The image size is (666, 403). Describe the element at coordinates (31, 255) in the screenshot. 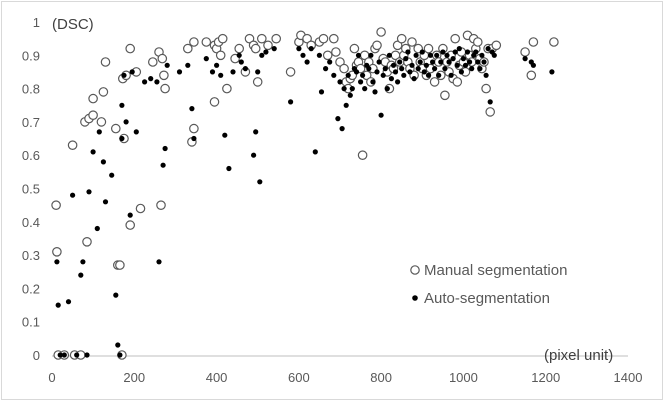

I see `y-tick-label: 0.3` at that location.